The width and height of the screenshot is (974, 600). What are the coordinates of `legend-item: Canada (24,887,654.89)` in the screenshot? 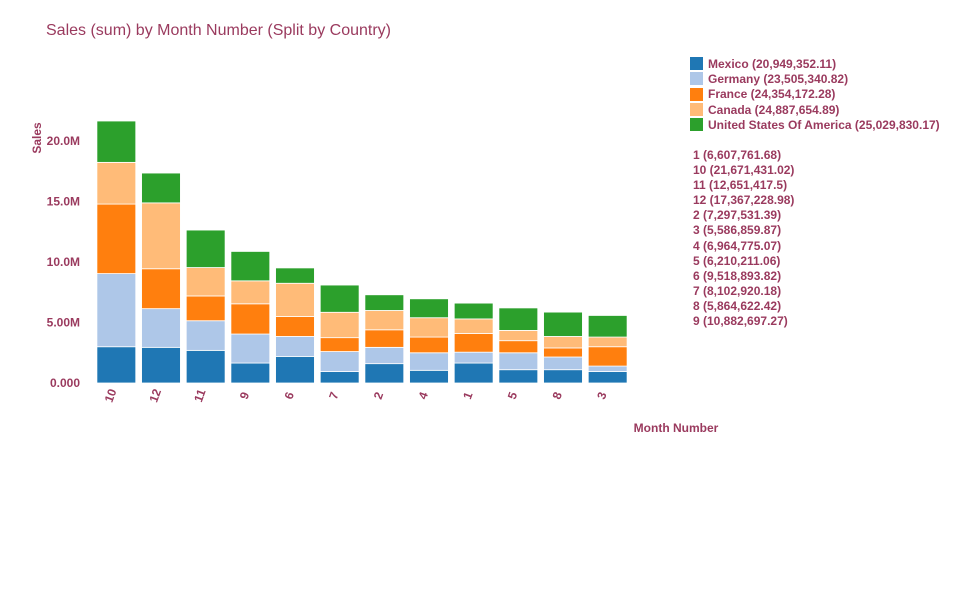 It's located at (815, 109).